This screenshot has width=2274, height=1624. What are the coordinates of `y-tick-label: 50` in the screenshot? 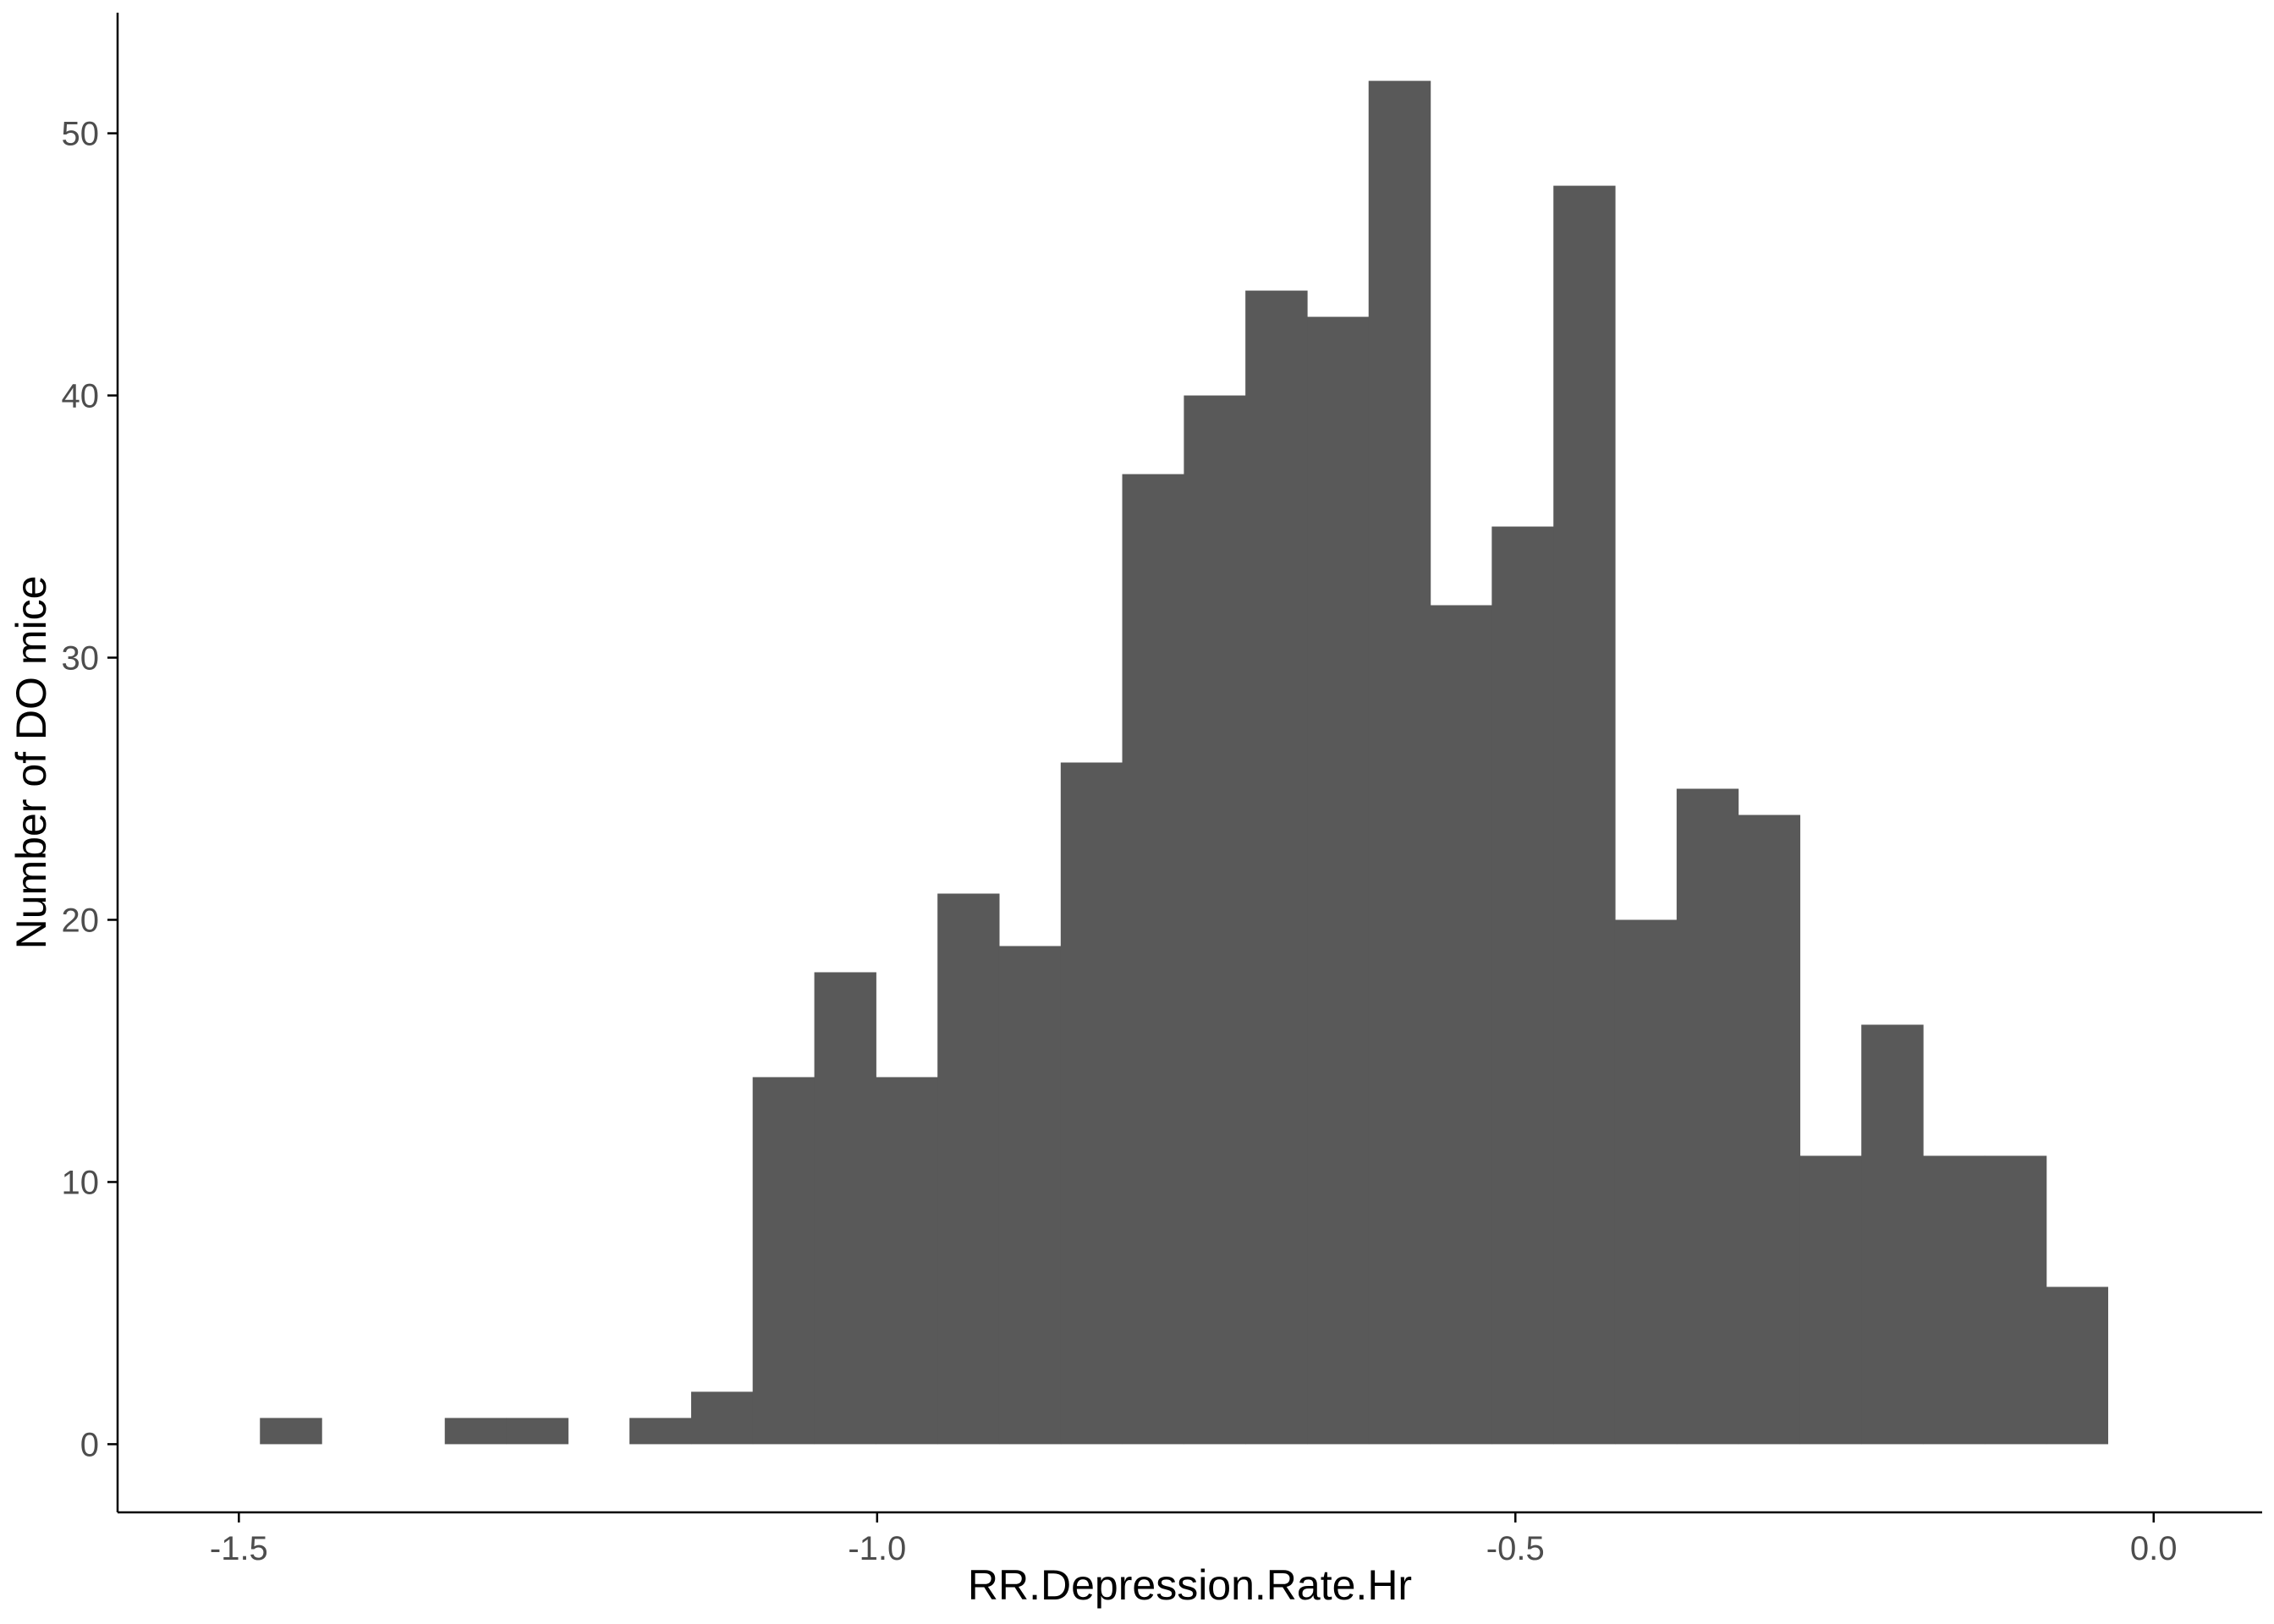 It's located at (81, 134).